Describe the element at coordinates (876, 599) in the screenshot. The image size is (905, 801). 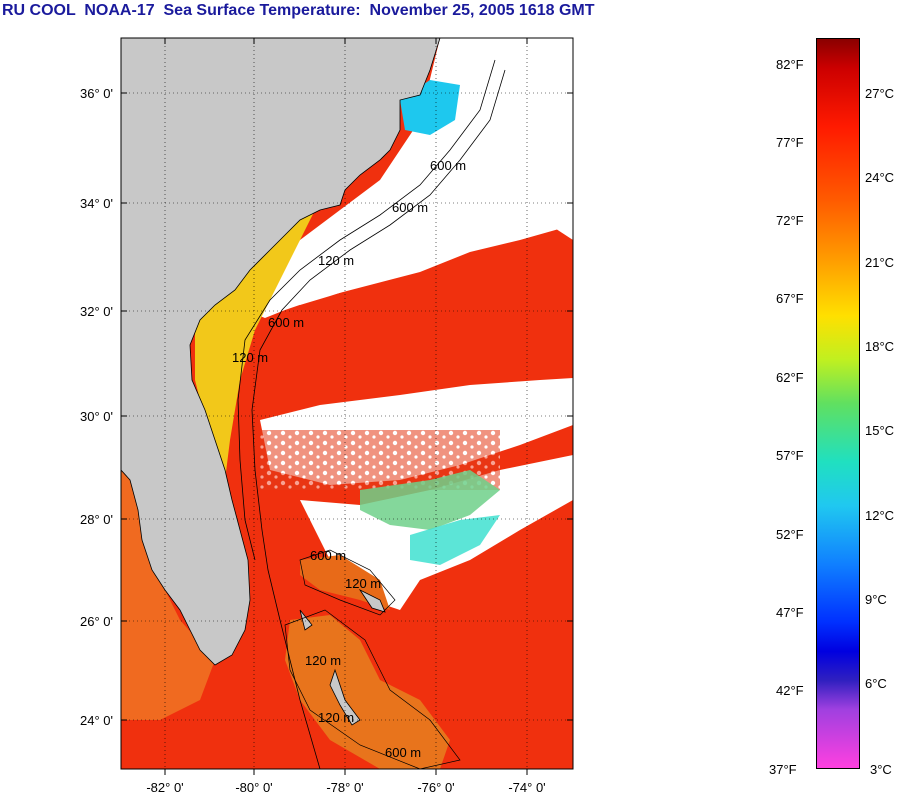
I see `colorbar-c-label: 9°C` at that location.